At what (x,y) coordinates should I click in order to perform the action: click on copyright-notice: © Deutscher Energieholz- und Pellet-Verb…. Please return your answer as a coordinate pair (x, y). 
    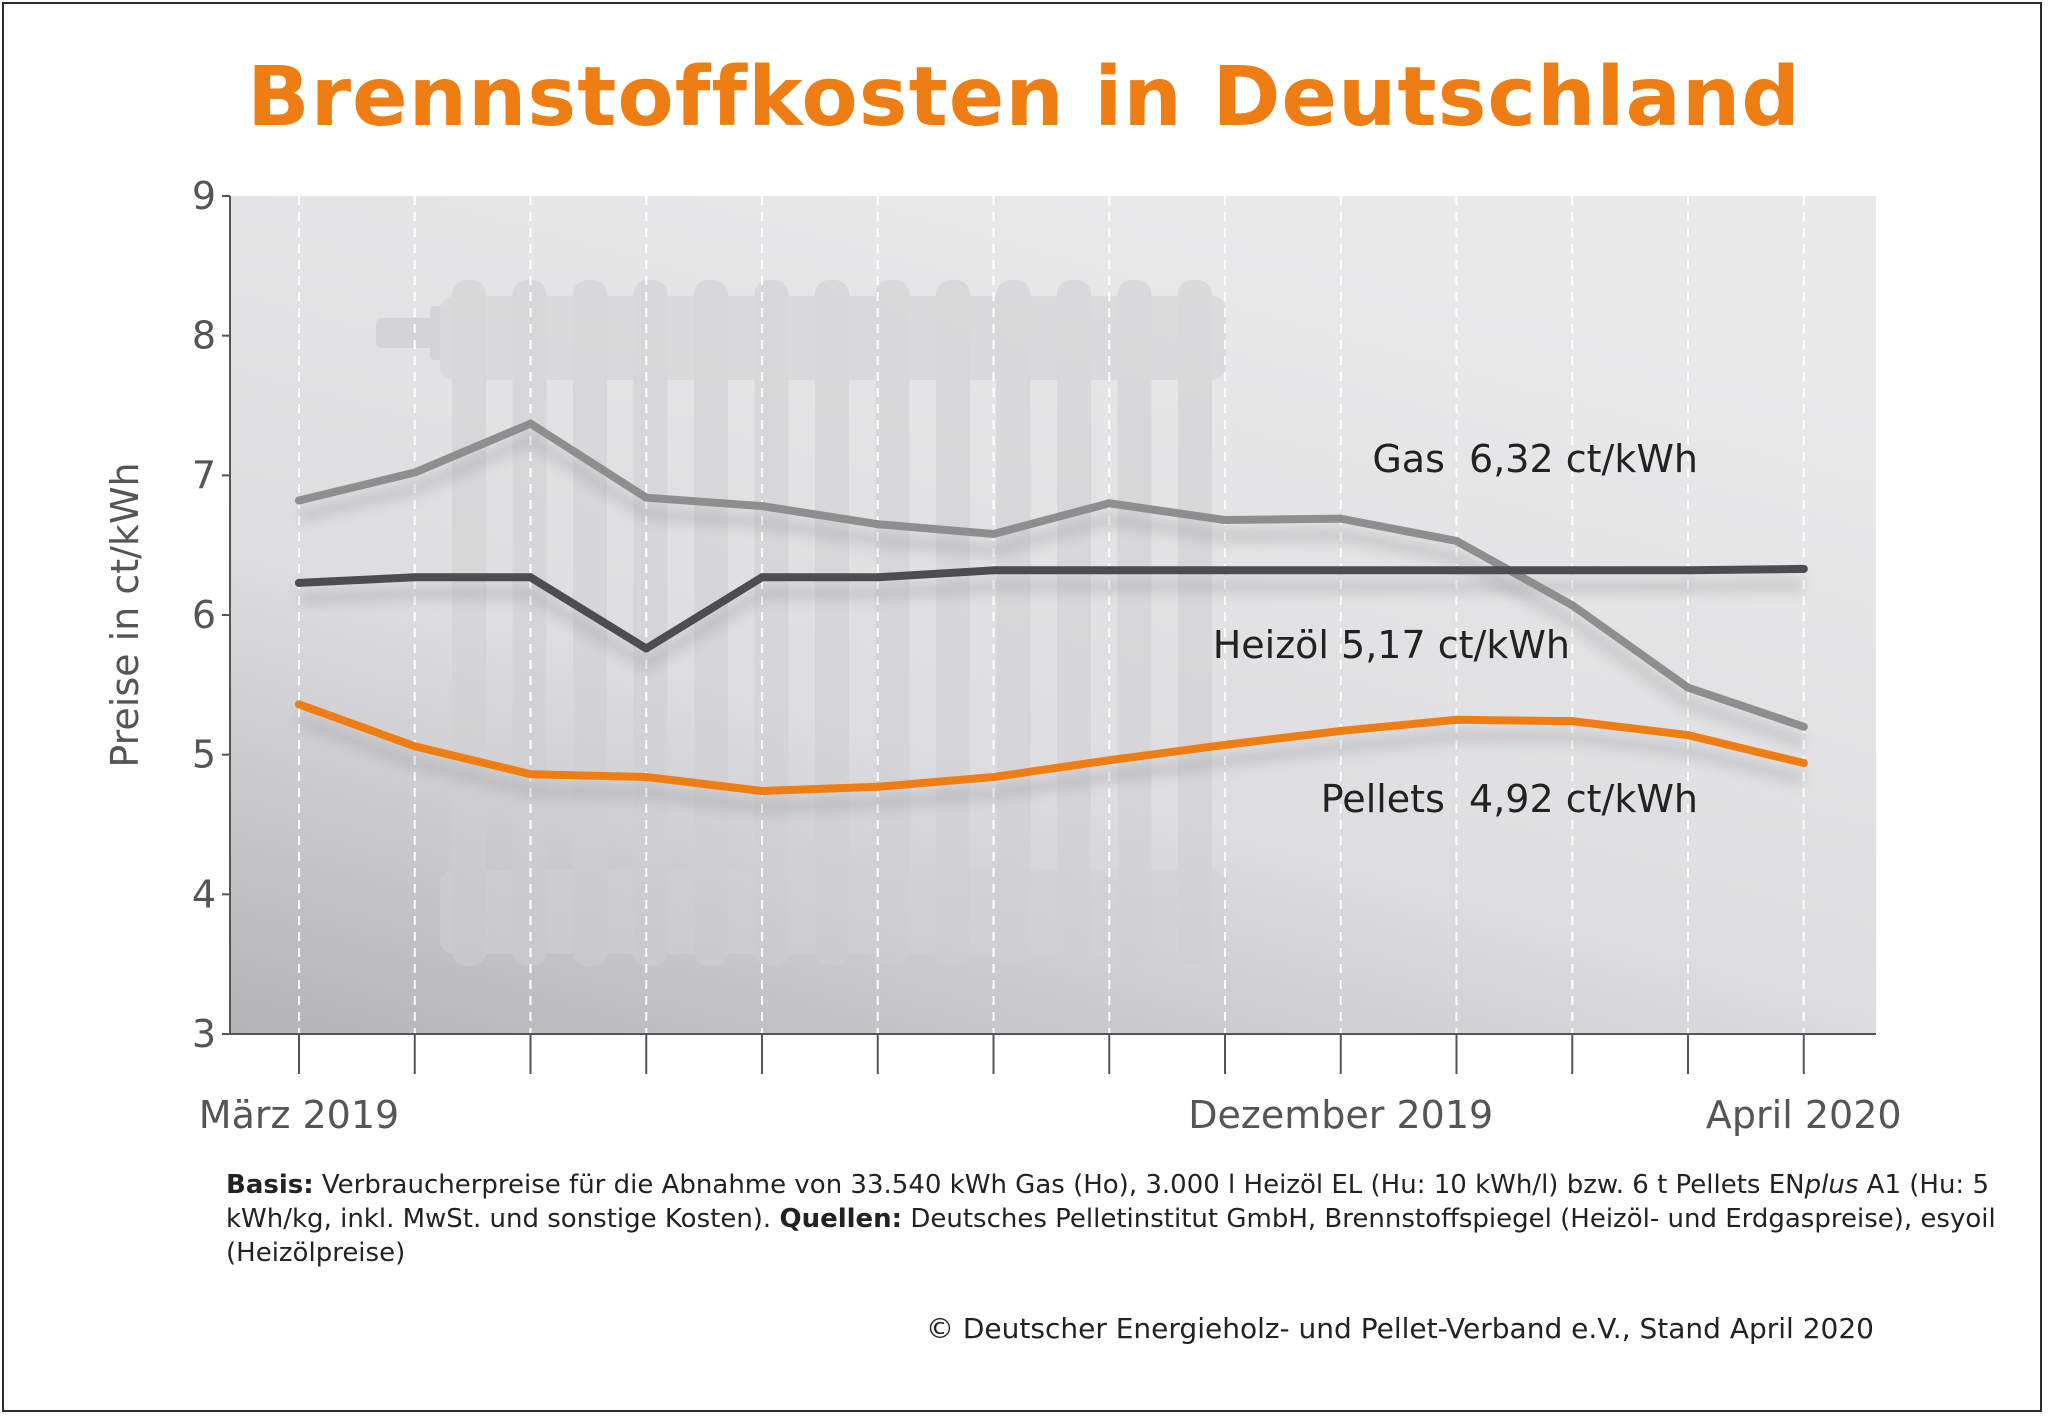
    Looking at the image, I should click on (1399, 1328).